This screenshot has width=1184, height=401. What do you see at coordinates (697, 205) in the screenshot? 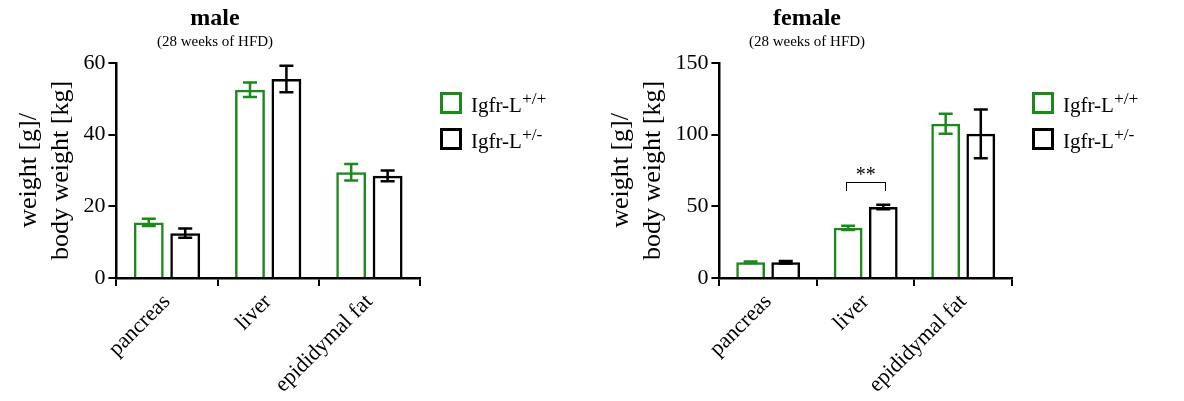
I see `y-tick-label: 50` at bounding box center [697, 205].